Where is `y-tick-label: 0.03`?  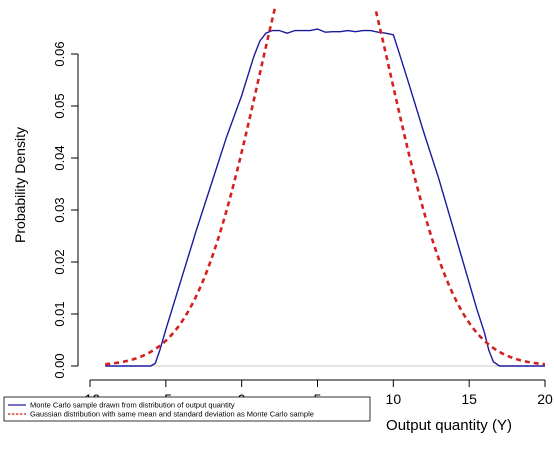
y-tick-label: 0.03 is located at coordinates (59, 209).